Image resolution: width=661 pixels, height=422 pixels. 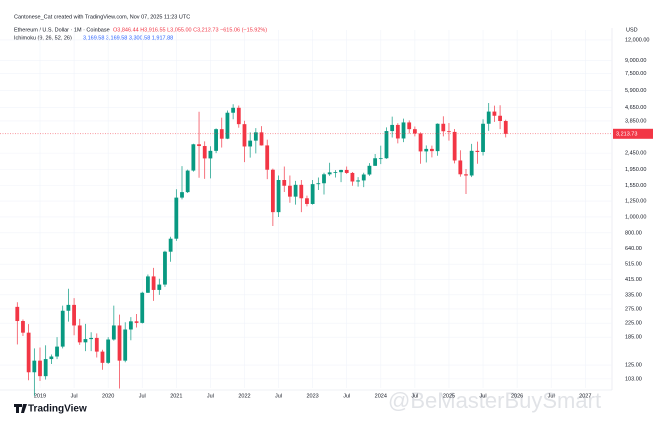 I want to click on y-tick-label: 103.00, so click(x=633, y=379).